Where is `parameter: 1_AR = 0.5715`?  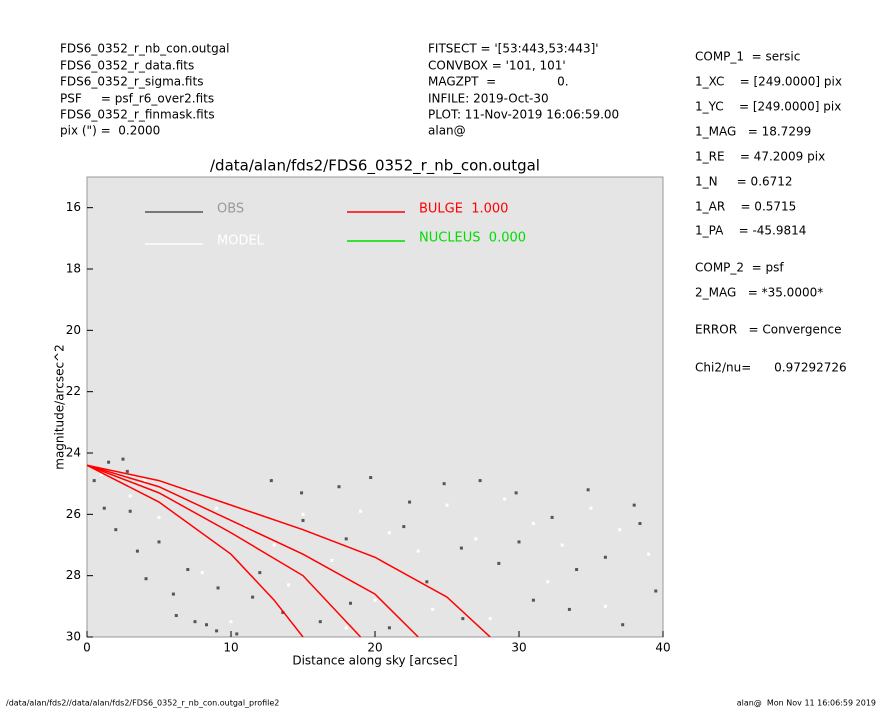 parameter: 1_AR = 0.5715 is located at coordinates (745, 207).